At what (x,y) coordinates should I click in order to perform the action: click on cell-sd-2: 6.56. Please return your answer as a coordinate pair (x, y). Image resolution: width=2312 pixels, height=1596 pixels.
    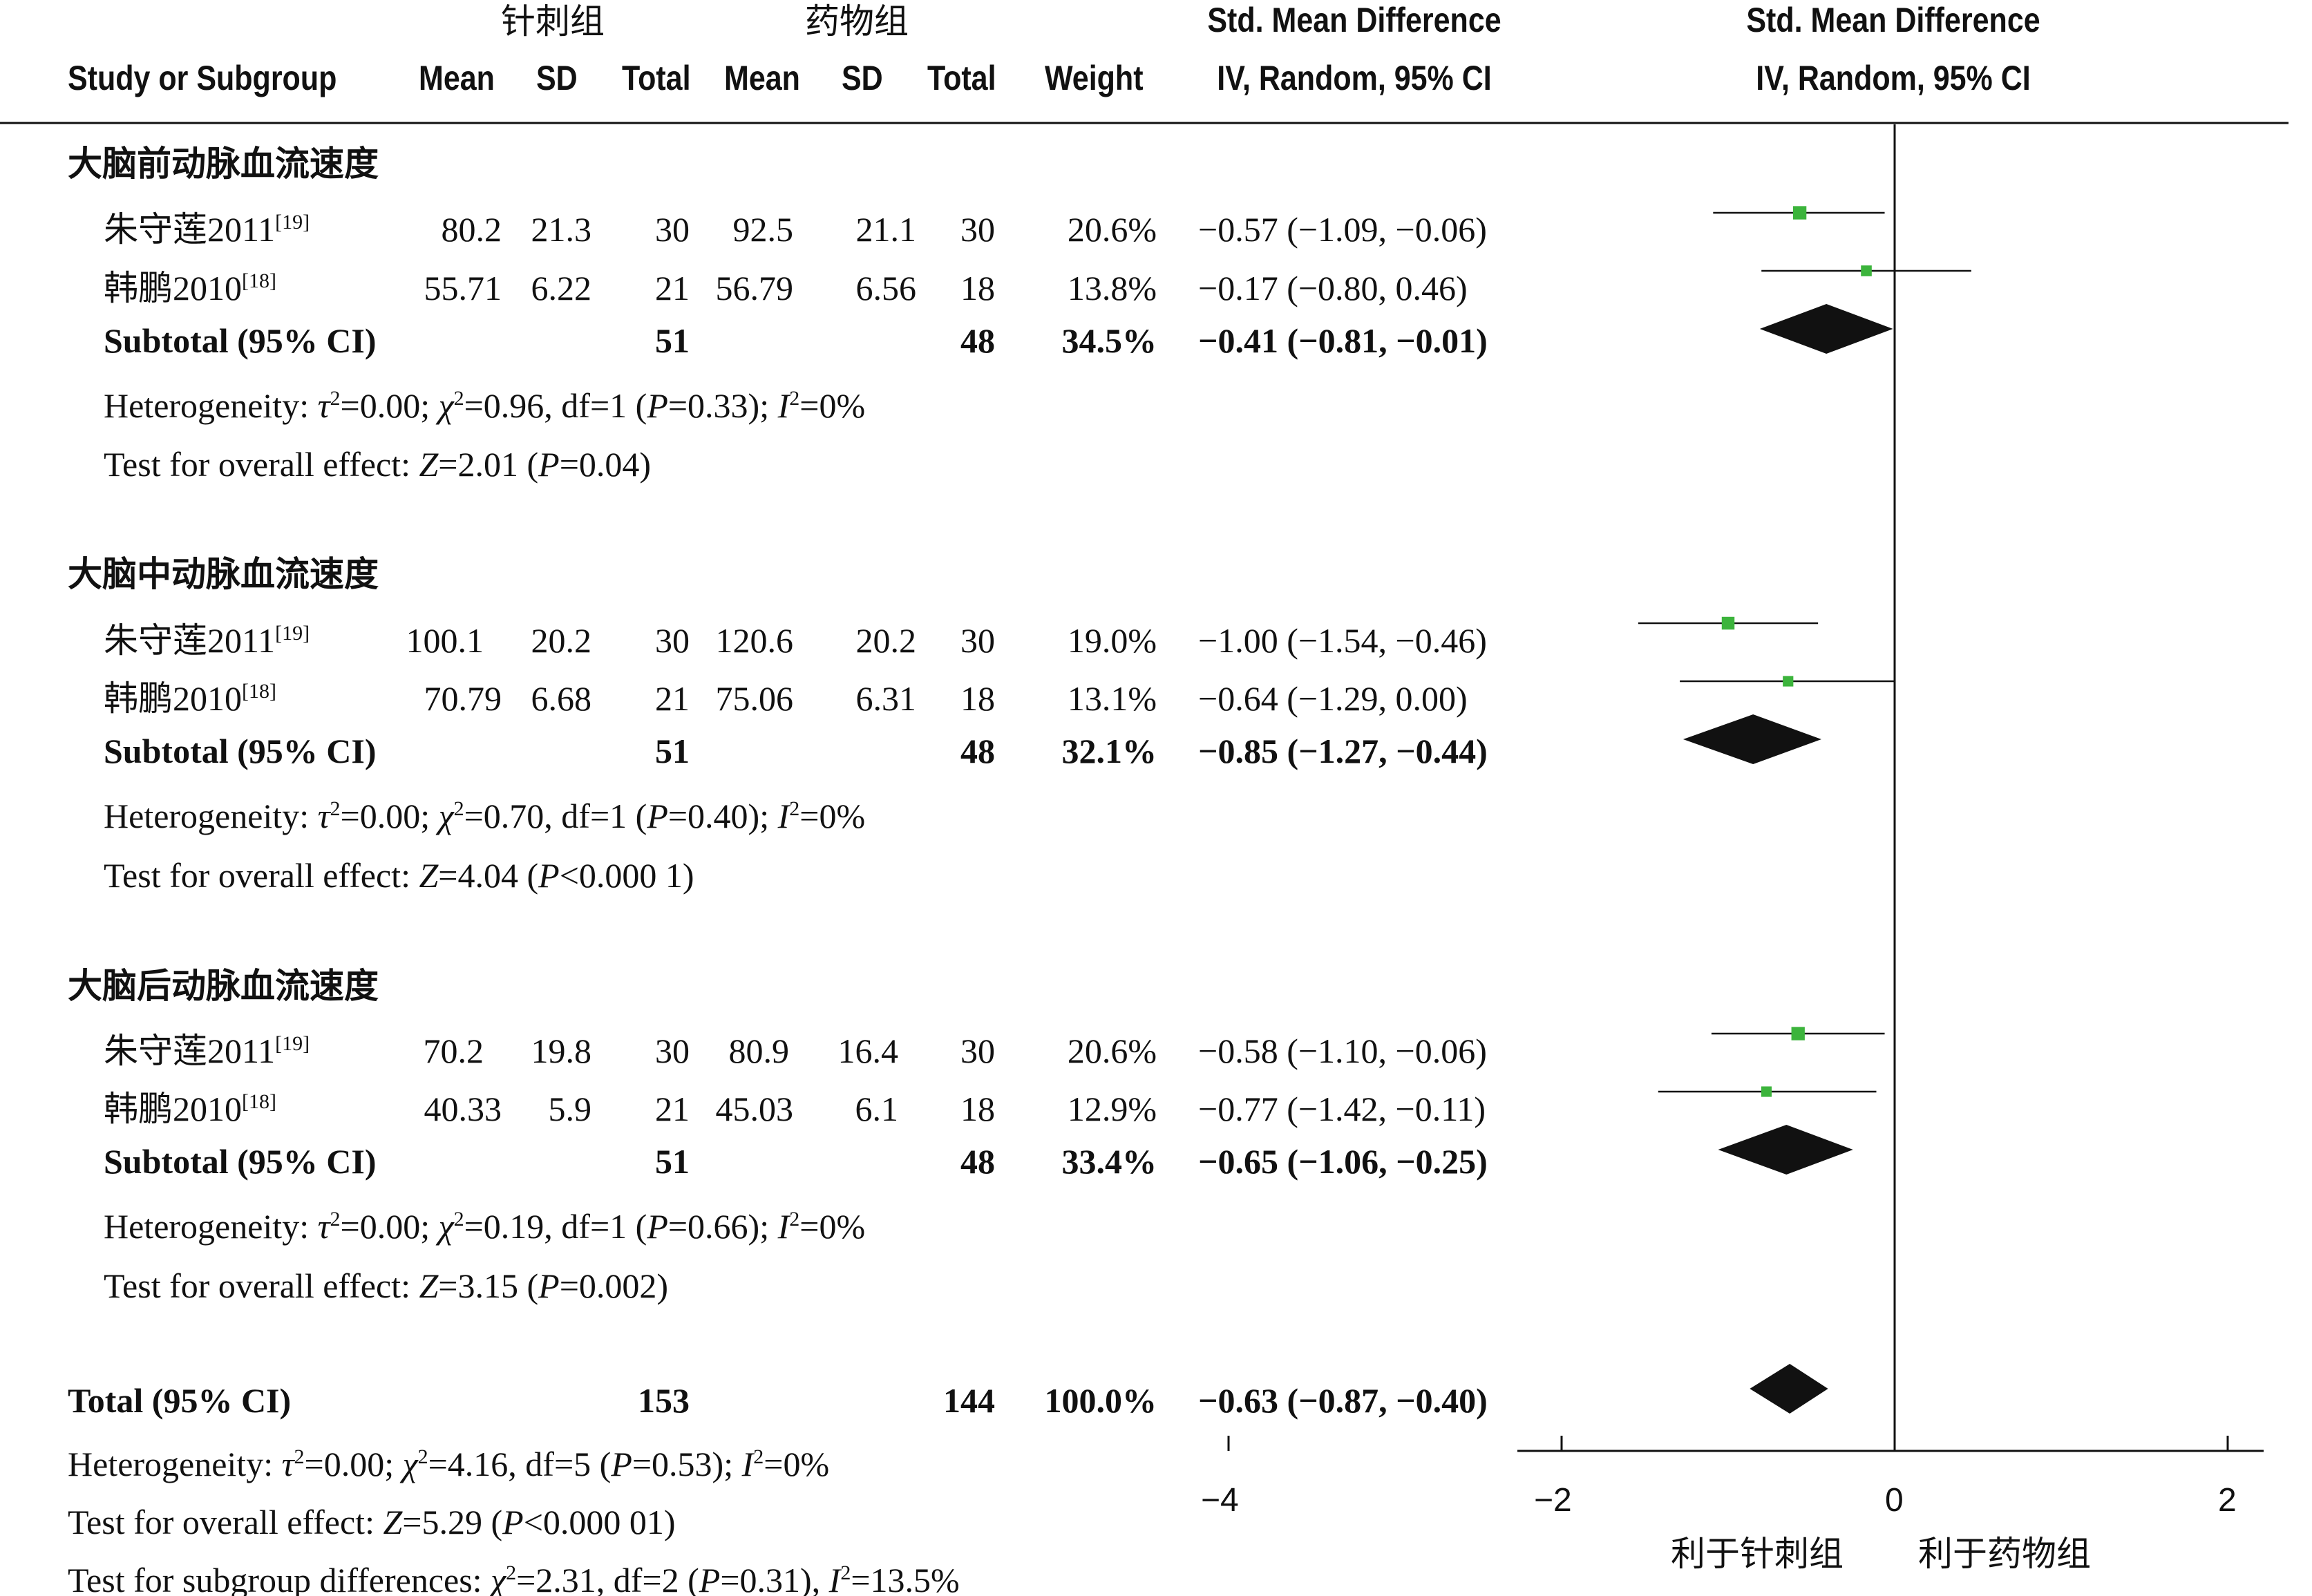
    Looking at the image, I should click on (886, 288).